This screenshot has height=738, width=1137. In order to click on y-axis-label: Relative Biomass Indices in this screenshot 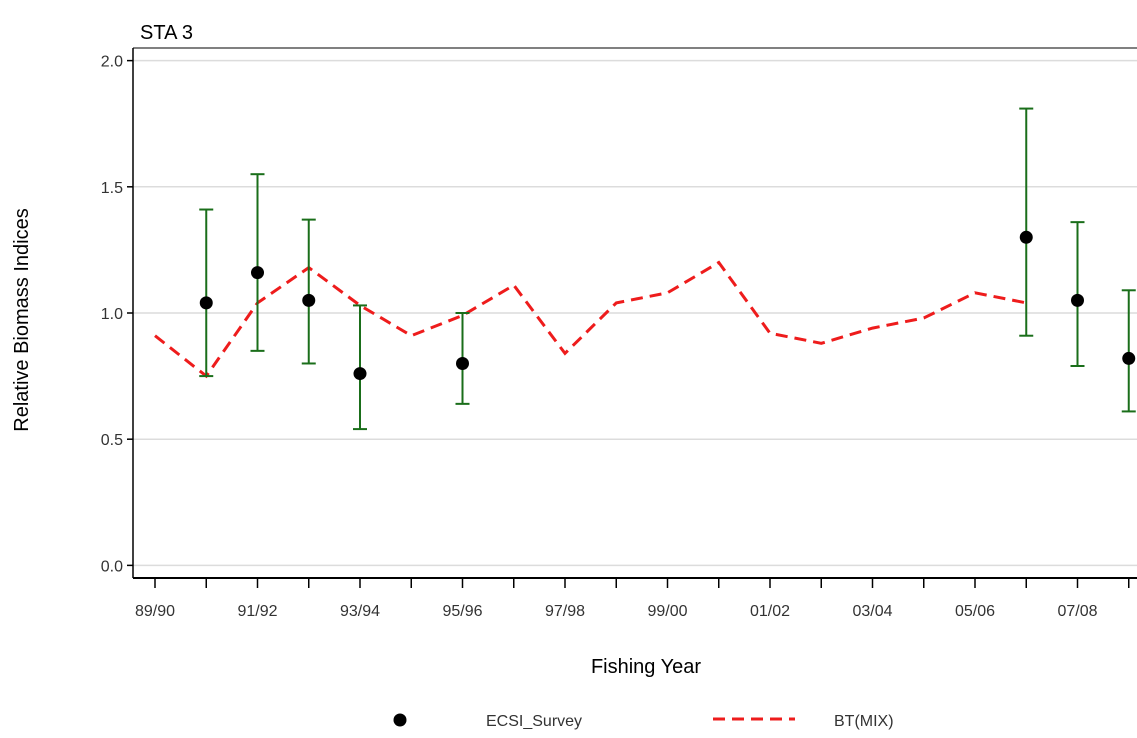, I will do `click(22, 319)`.